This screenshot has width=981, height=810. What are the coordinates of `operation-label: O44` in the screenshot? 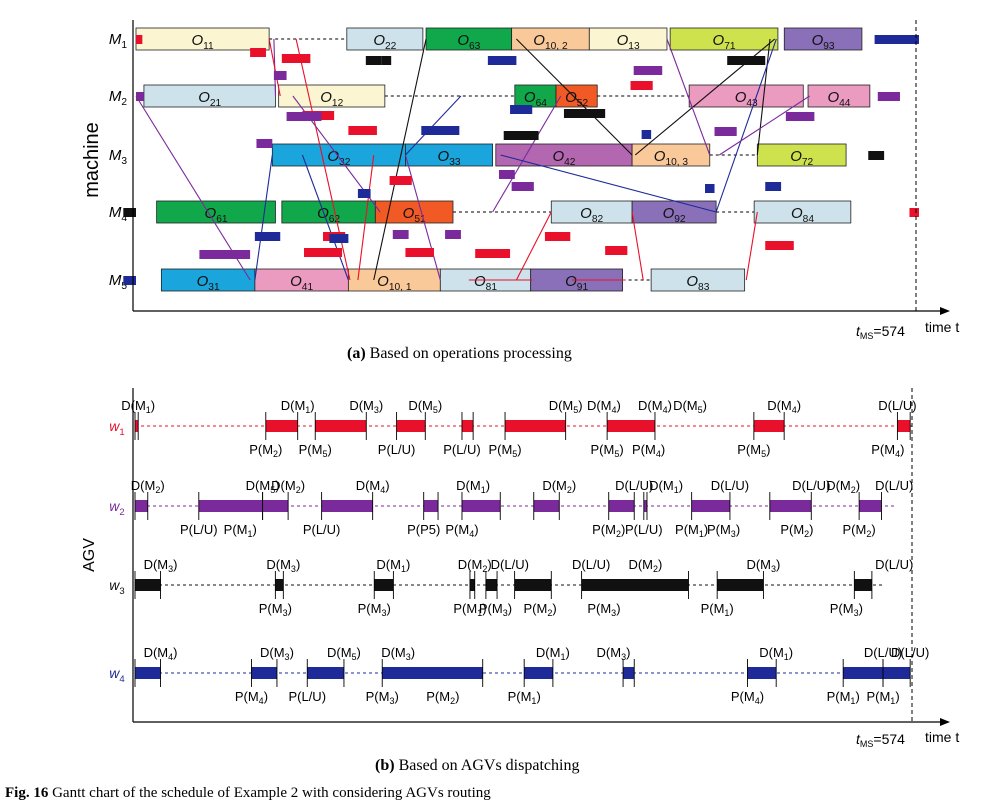 It's located at (838, 99).